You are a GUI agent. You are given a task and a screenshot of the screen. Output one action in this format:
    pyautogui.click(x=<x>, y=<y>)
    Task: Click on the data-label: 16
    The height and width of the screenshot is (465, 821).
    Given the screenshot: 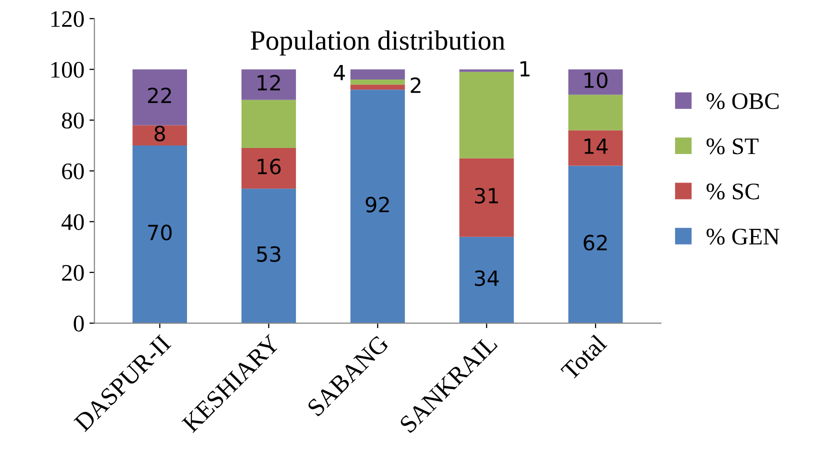 What is the action you would take?
    pyautogui.click(x=269, y=166)
    